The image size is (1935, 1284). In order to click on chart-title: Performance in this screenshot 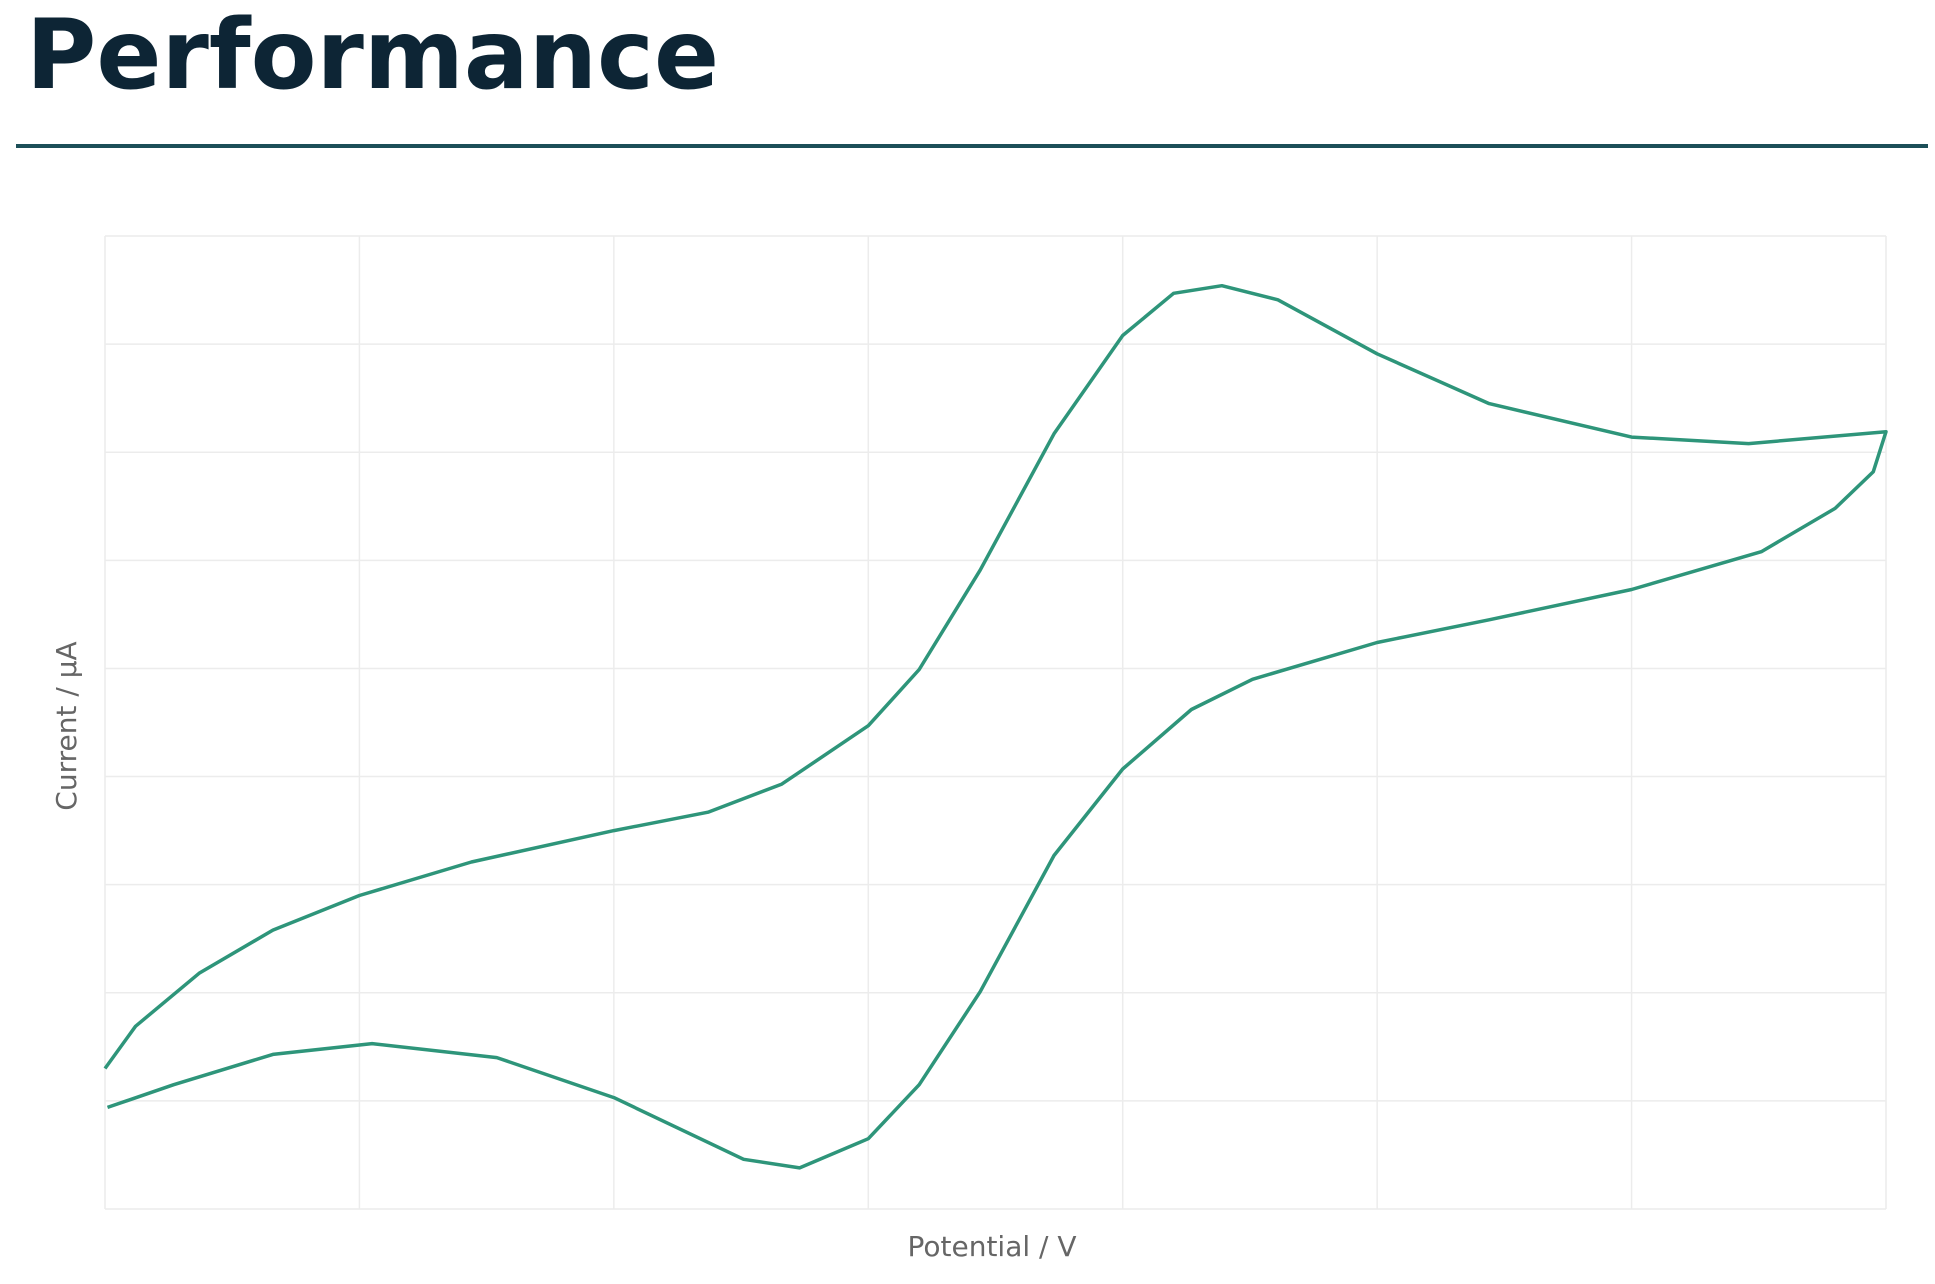, I will do `click(372, 55)`.